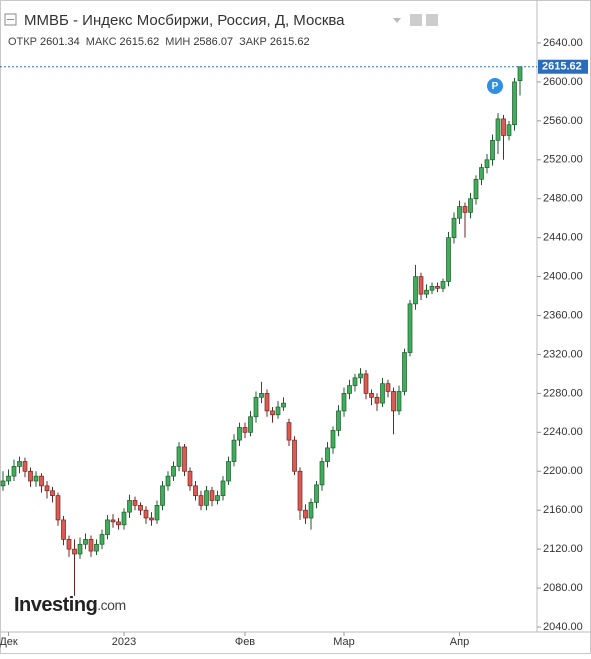 The height and width of the screenshot is (659, 591). Describe the element at coordinates (344, 642) in the screenshot. I see `x-tick-label: Мар` at that location.